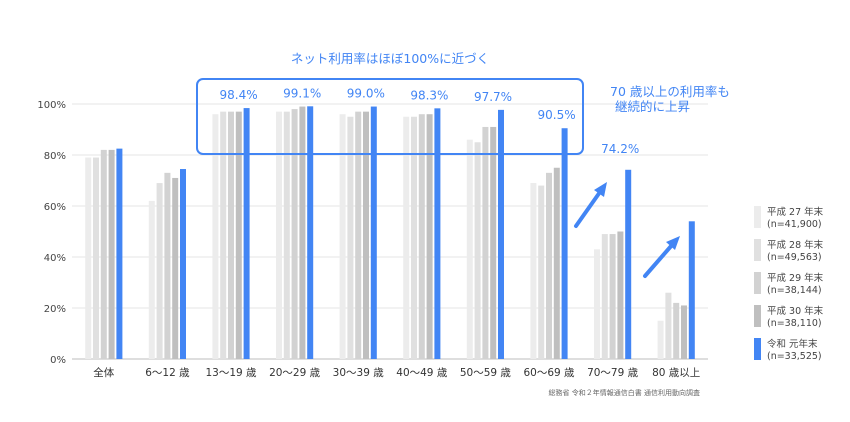 The image size is (850, 422). I want to click on x-tick-label: 全体, so click(103, 372).